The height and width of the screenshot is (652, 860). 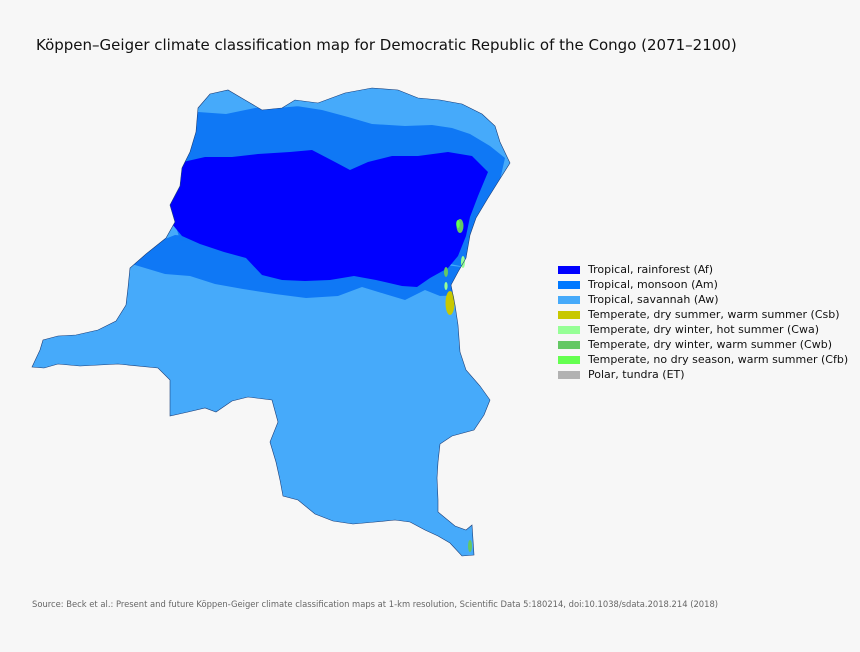 I want to click on legend-item-am: Tropical, monsoon (Am), so click(x=703, y=284).